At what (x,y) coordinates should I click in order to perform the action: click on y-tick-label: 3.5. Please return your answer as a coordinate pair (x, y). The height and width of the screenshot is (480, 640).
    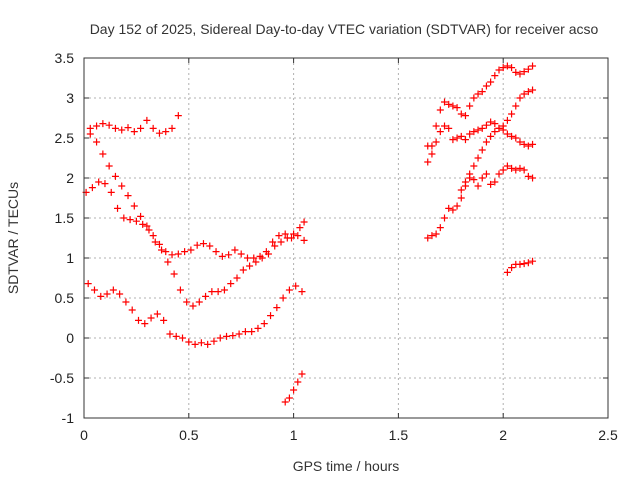
    Looking at the image, I should click on (65, 58).